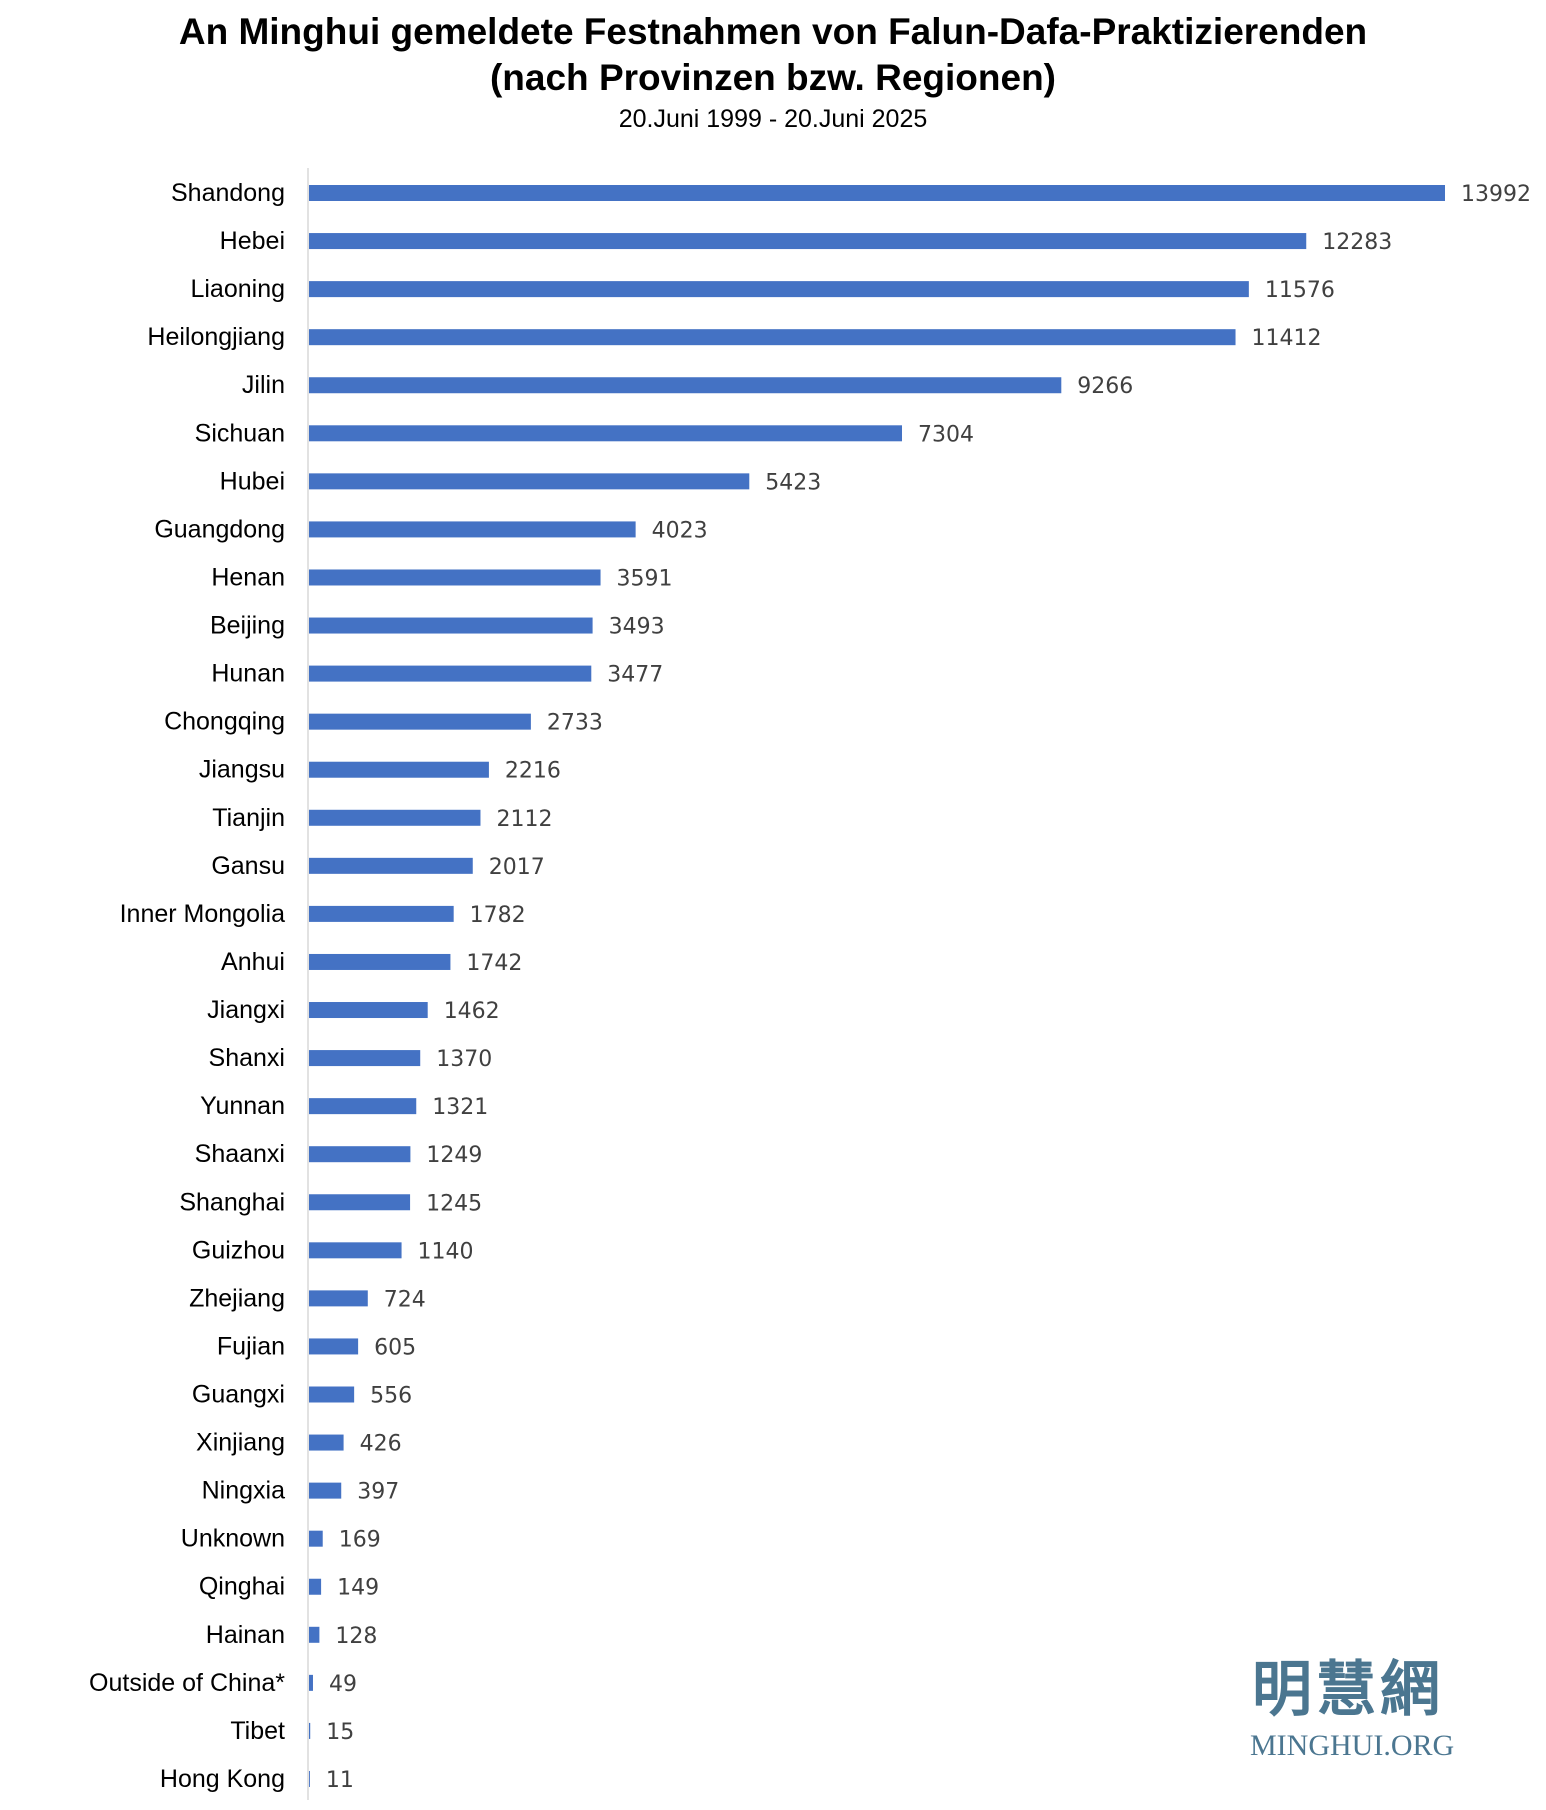 This screenshot has height=1810, width=1546. What do you see at coordinates (187, 1683) in the screenshot?
I see `category-label: Outside of China*` at bounding box center [187, 1683].